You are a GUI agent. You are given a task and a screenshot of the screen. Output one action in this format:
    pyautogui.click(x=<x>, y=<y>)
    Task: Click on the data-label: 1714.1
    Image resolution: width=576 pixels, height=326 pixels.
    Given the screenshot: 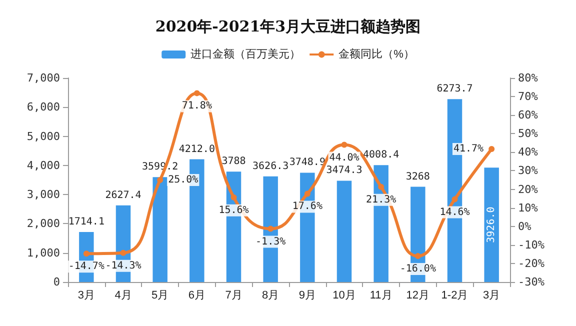 What is the action you would take?
    pyautogui.click(x=86, y=222)
    